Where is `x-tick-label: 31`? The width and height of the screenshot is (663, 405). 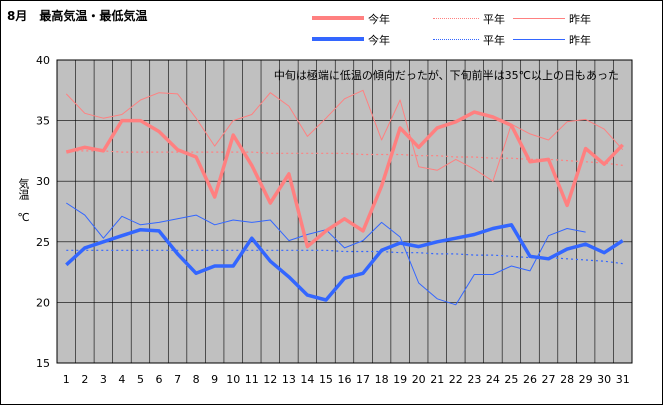
x-tick-label: 31 is located at coordinates (623, 379).